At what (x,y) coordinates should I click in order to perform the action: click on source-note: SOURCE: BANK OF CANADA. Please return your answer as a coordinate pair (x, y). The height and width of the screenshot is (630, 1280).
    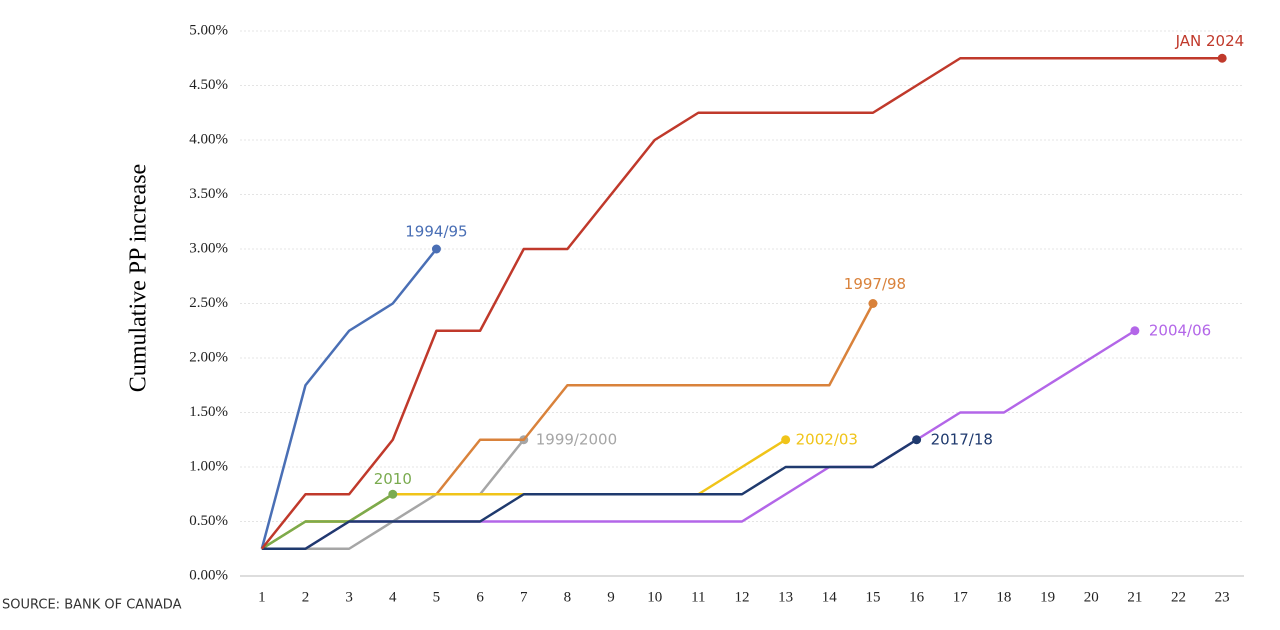
    Looking at the image, I should click on (92, 605).